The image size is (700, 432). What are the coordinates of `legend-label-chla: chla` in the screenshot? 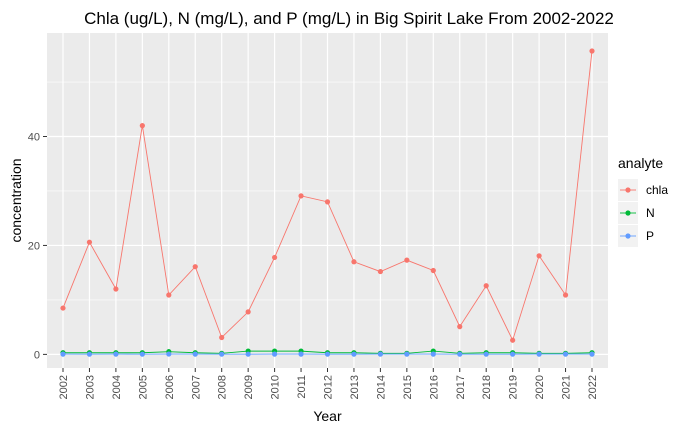 It's located at (657, 190).